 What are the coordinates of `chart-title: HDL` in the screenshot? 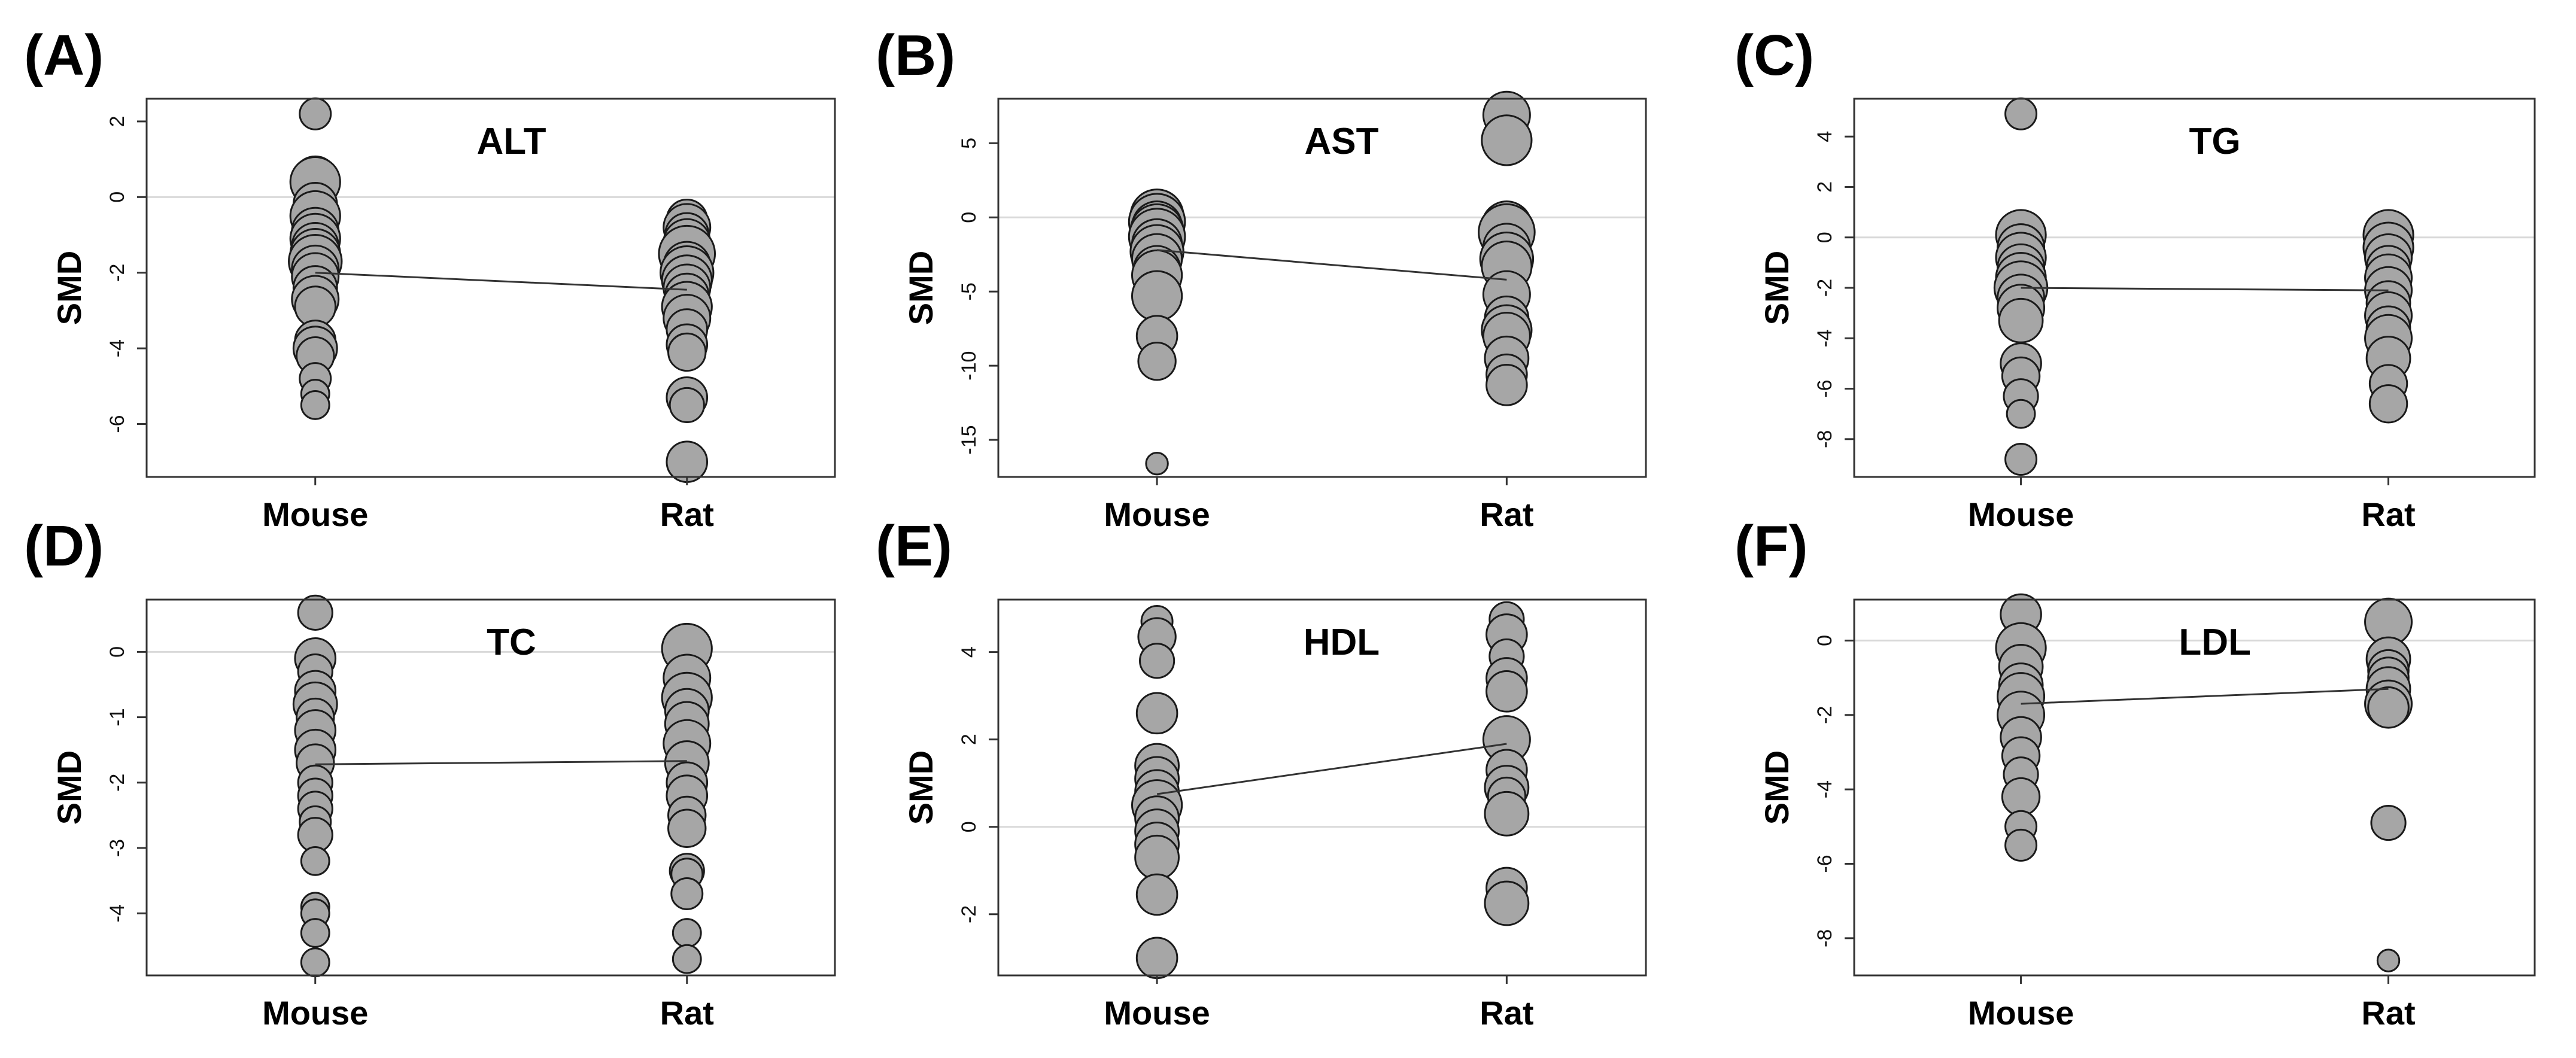 It's located at (1342, 642).